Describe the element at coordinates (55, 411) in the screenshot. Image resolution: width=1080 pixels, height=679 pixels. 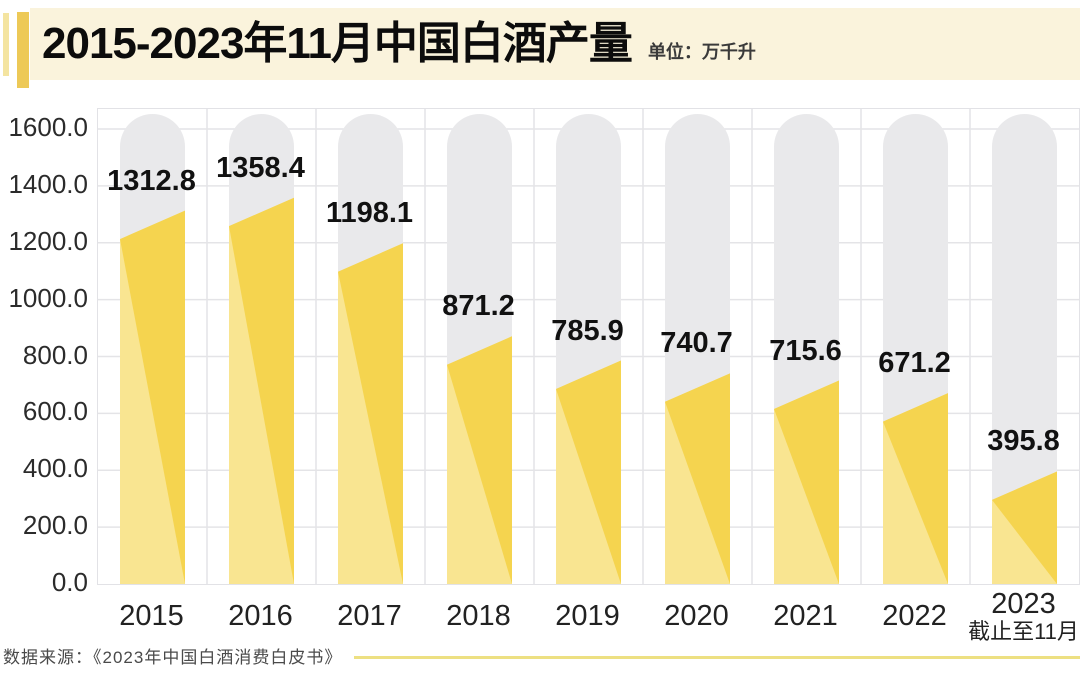
I see `ytick-600.0: 600.0` at that location.